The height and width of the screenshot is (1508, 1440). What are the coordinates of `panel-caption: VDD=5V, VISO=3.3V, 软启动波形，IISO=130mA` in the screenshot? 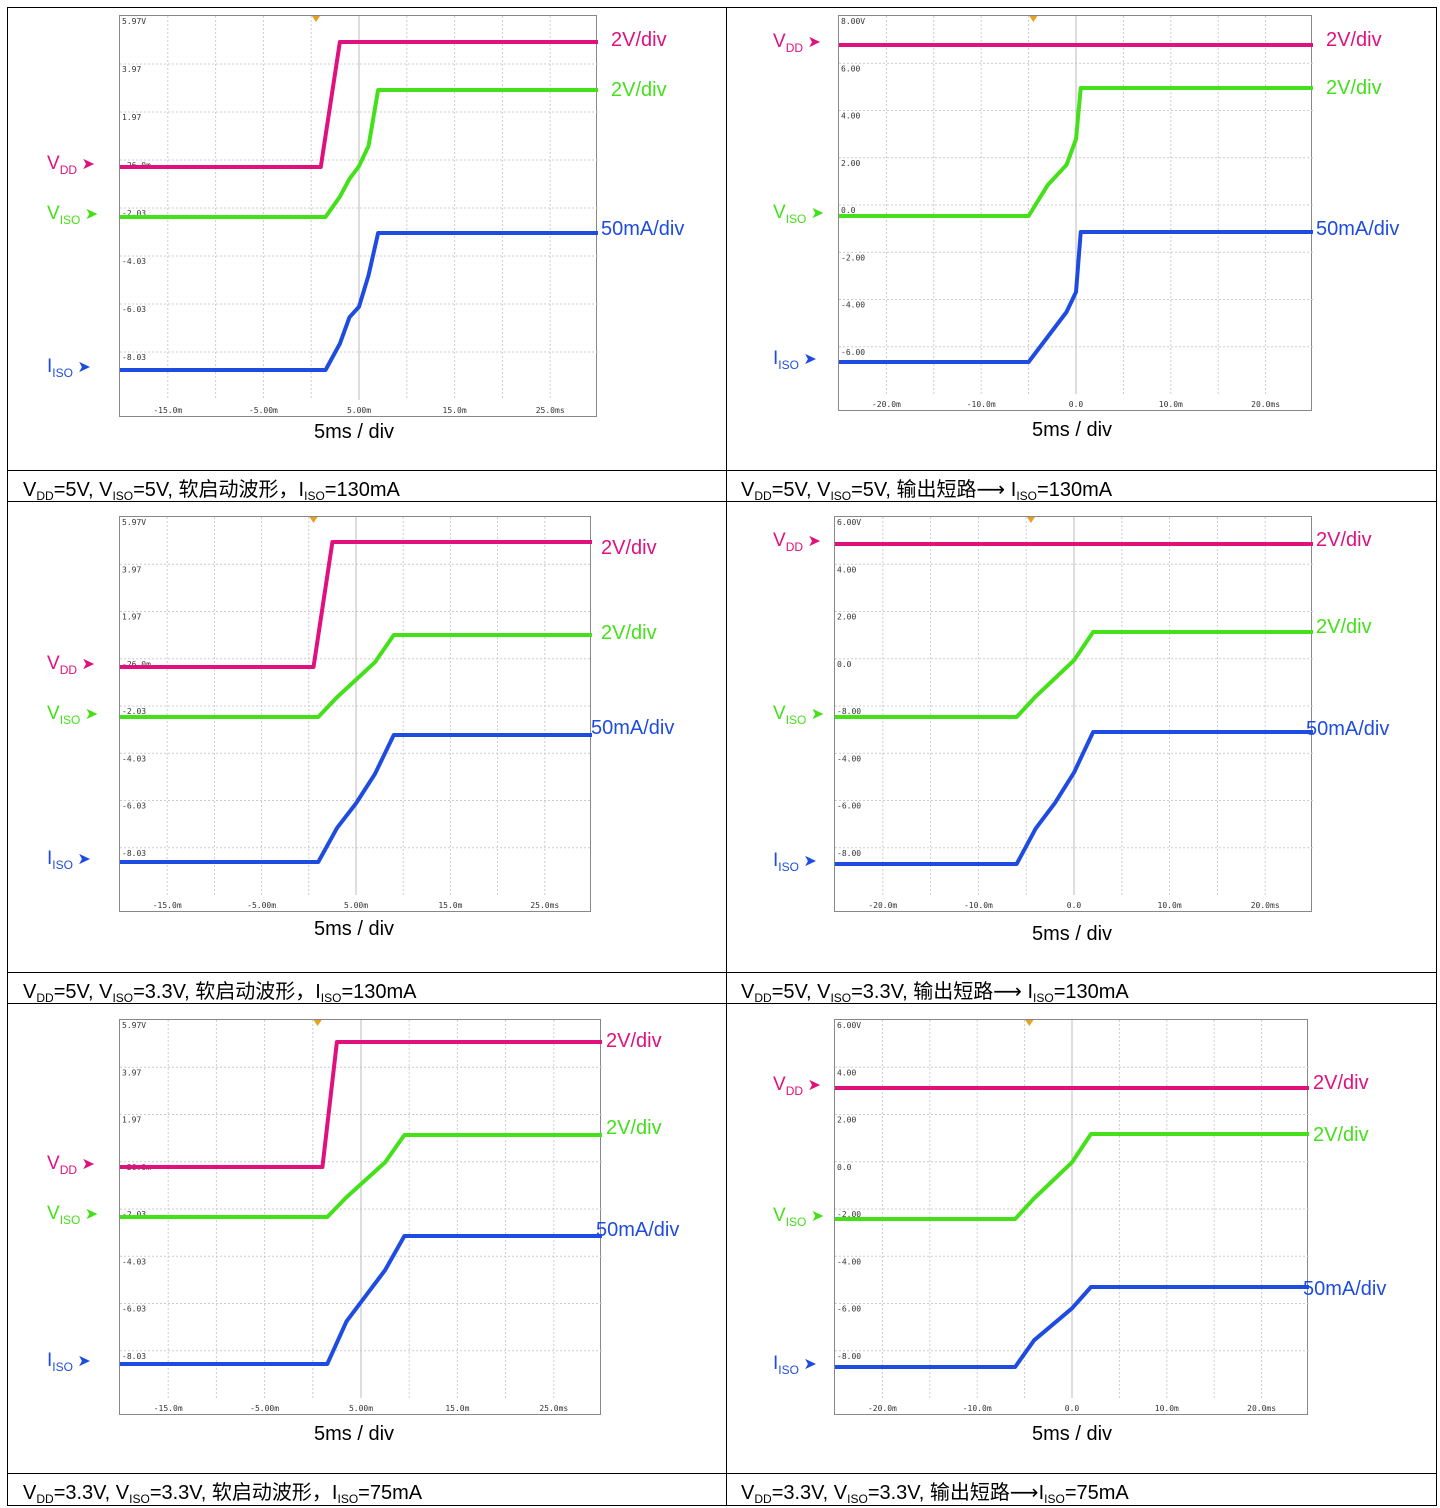 It's located at (213, 992).